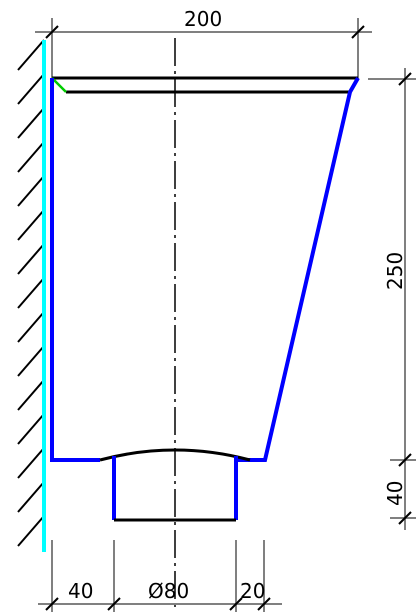  Describe the element at coordinates (203, 49) in the screenshot. I see `top-width-dimension` at that location.